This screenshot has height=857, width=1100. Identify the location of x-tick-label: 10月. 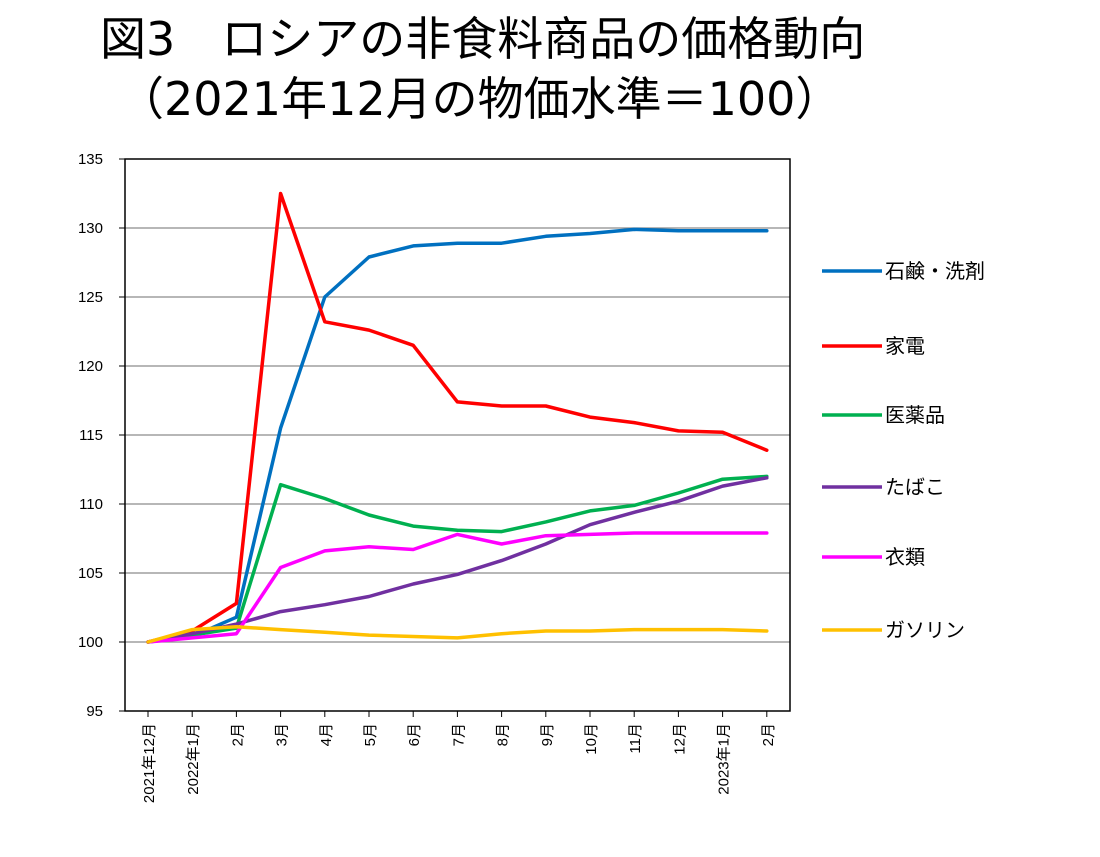
(591, 739).